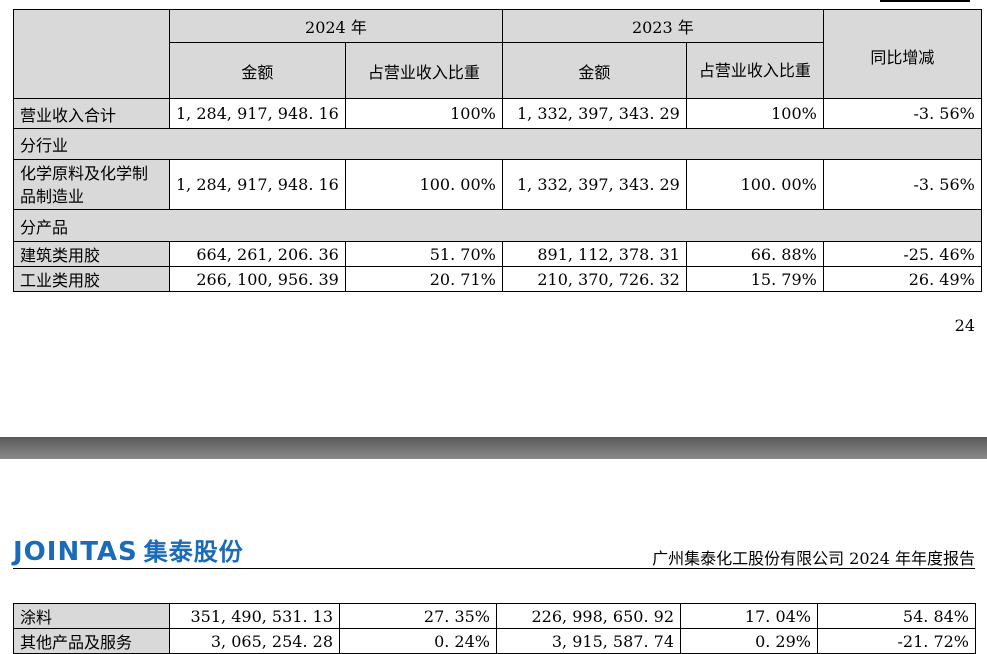  I want to click on ratio-2024: 27. 35%, so click(418, 616).